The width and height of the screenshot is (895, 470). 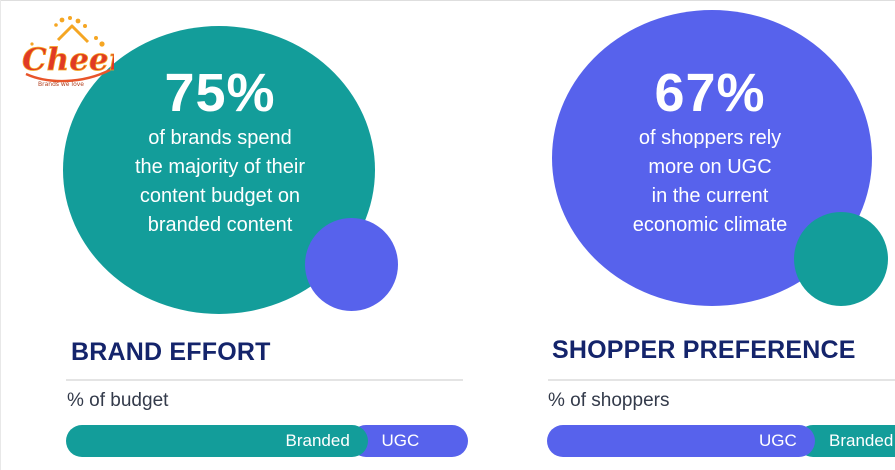 What do you see at coordinates (721, 380) in the screenshot?
I see `shopper-divider` at bounding box center [721, 380].